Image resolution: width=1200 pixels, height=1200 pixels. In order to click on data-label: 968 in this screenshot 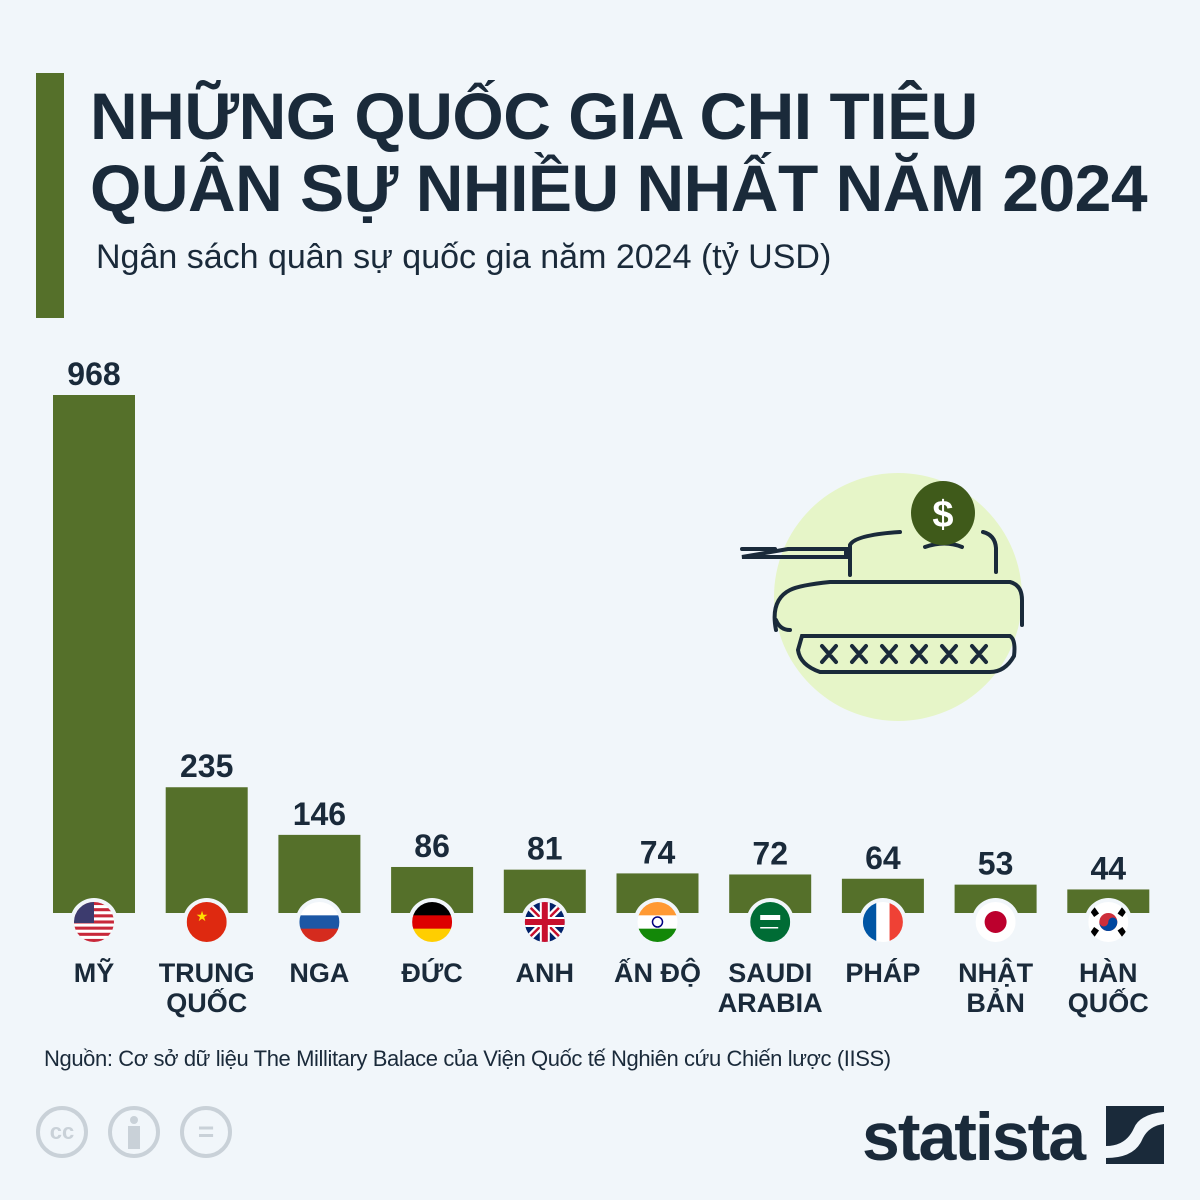, I will do `click(93, 374)`.